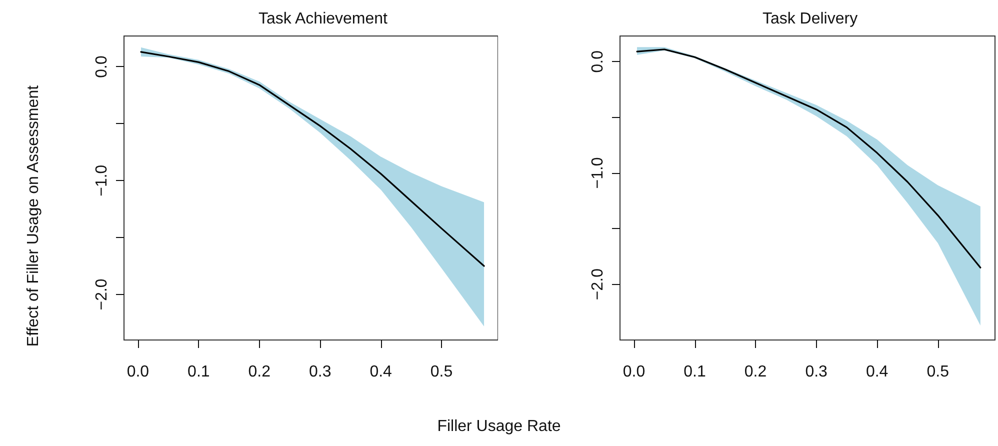  Describe the element at coordinates (810, 19) in the screenshot. I see `chart-title: Task Delivery` at that location.